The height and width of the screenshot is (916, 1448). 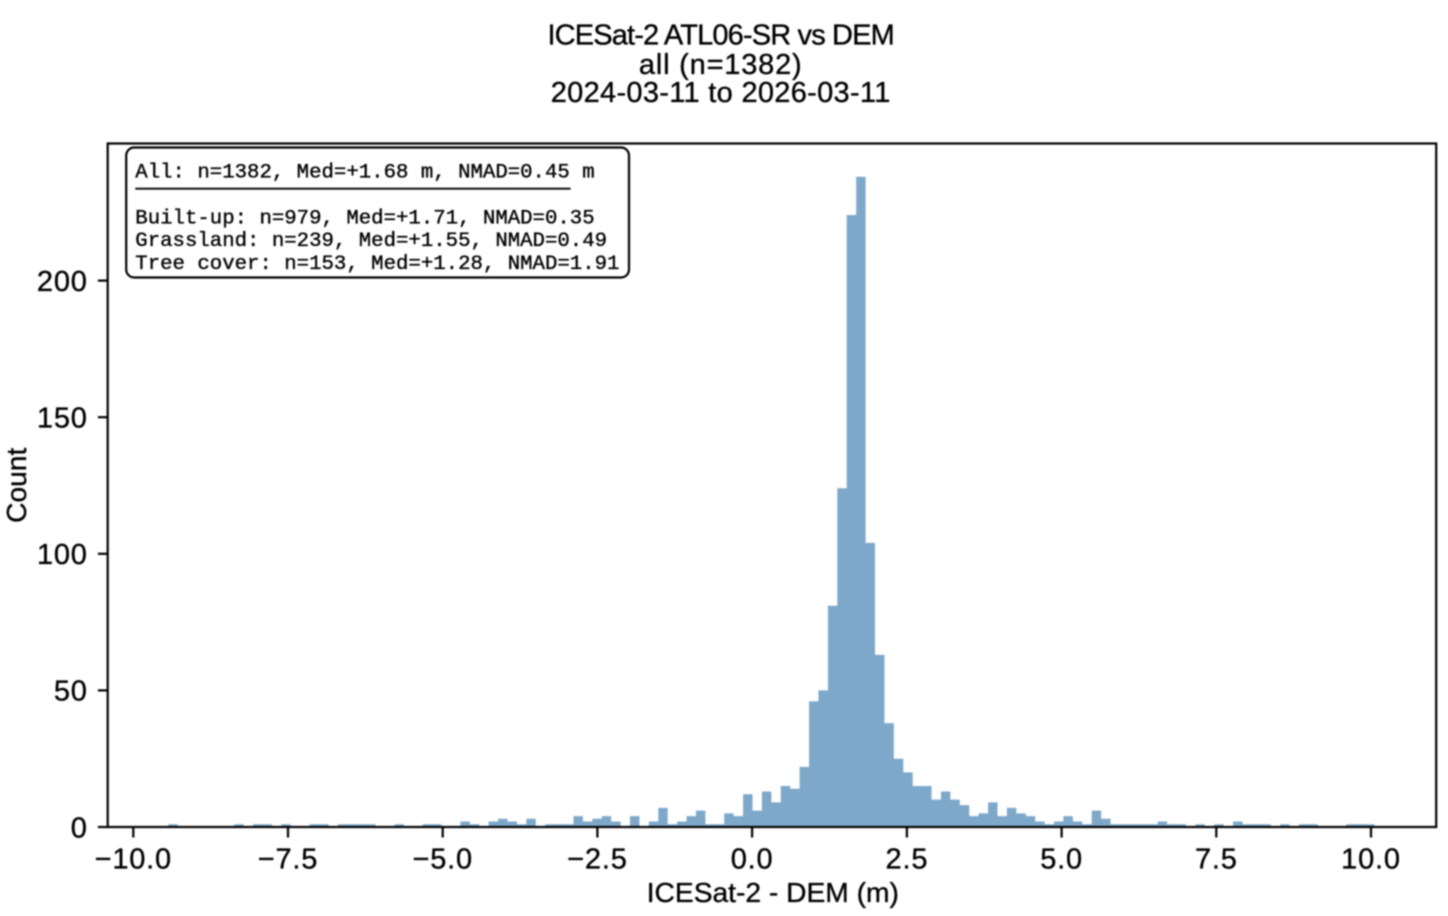 I want to click on svg-text: −2.5, so click(x=597, y=860).